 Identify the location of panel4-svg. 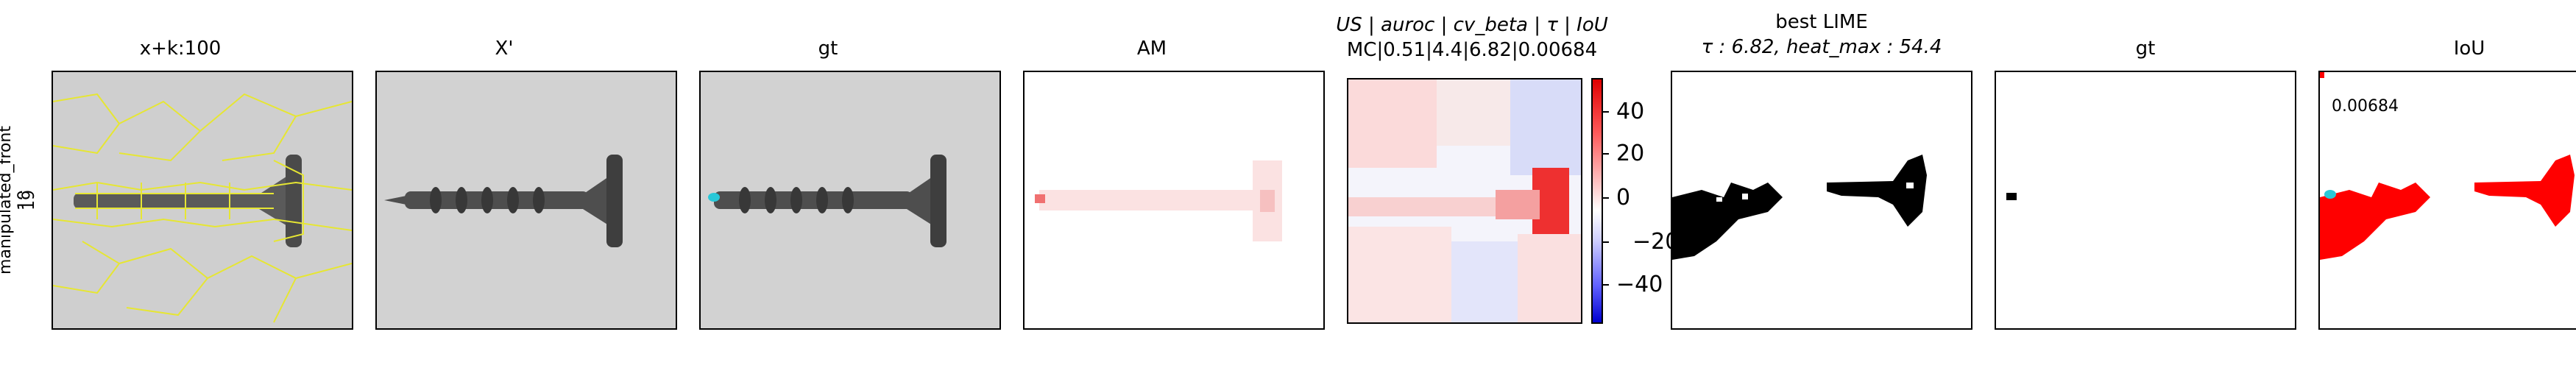
(1174, 200).